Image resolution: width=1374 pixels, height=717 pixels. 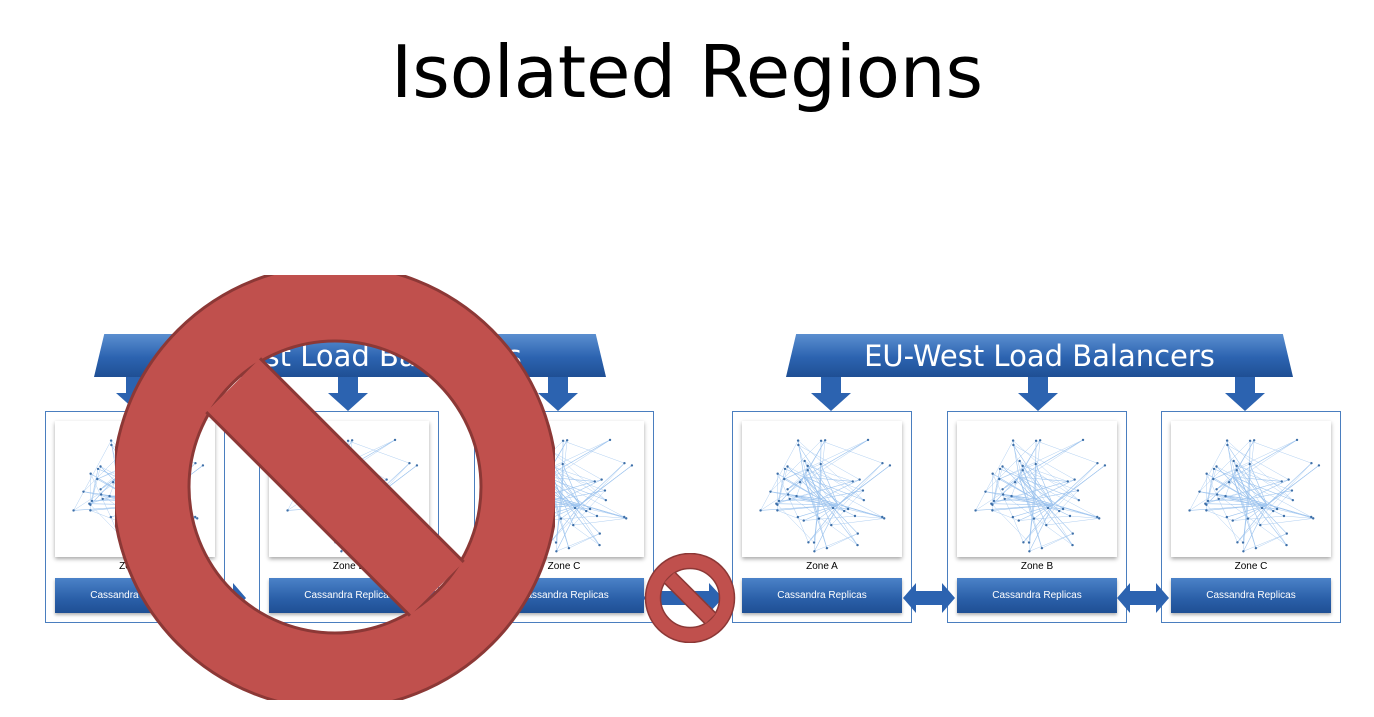 I want to click on eu-west-zone-a: Zone A Cassandra Replicas, so click(x=822, y=517).